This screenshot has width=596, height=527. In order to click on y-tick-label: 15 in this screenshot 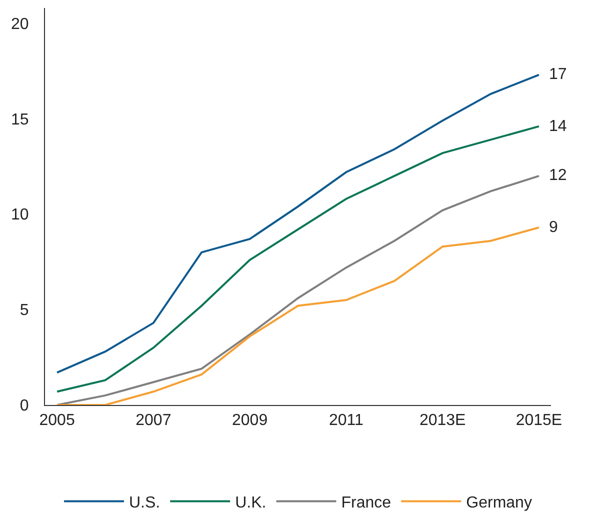, I will do `click(20, 119)`.